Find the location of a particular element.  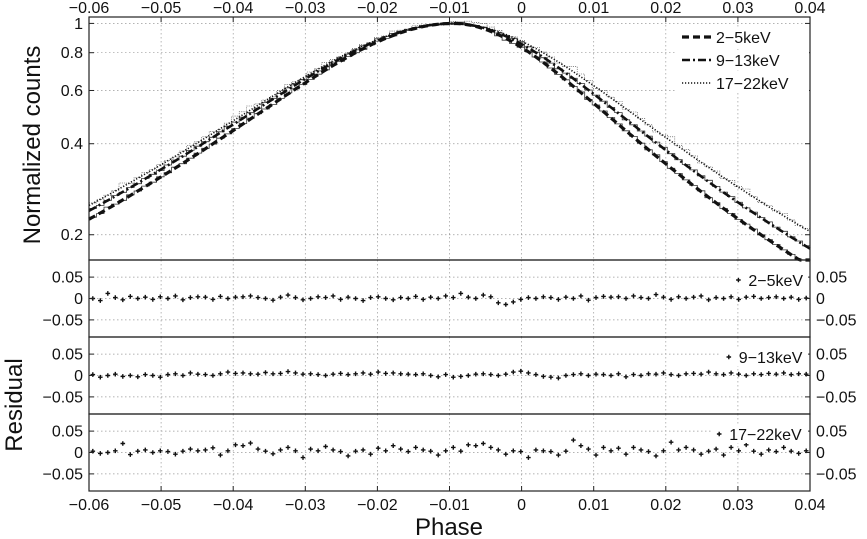

residual-legend-label-2: 9−13keV is located at coordinates (771, 358).